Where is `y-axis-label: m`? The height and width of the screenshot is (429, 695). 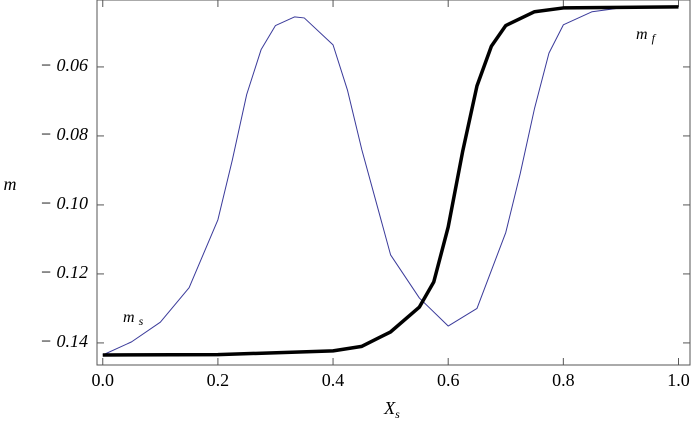 y-axis-label: m is located at coordinates (10, 184).